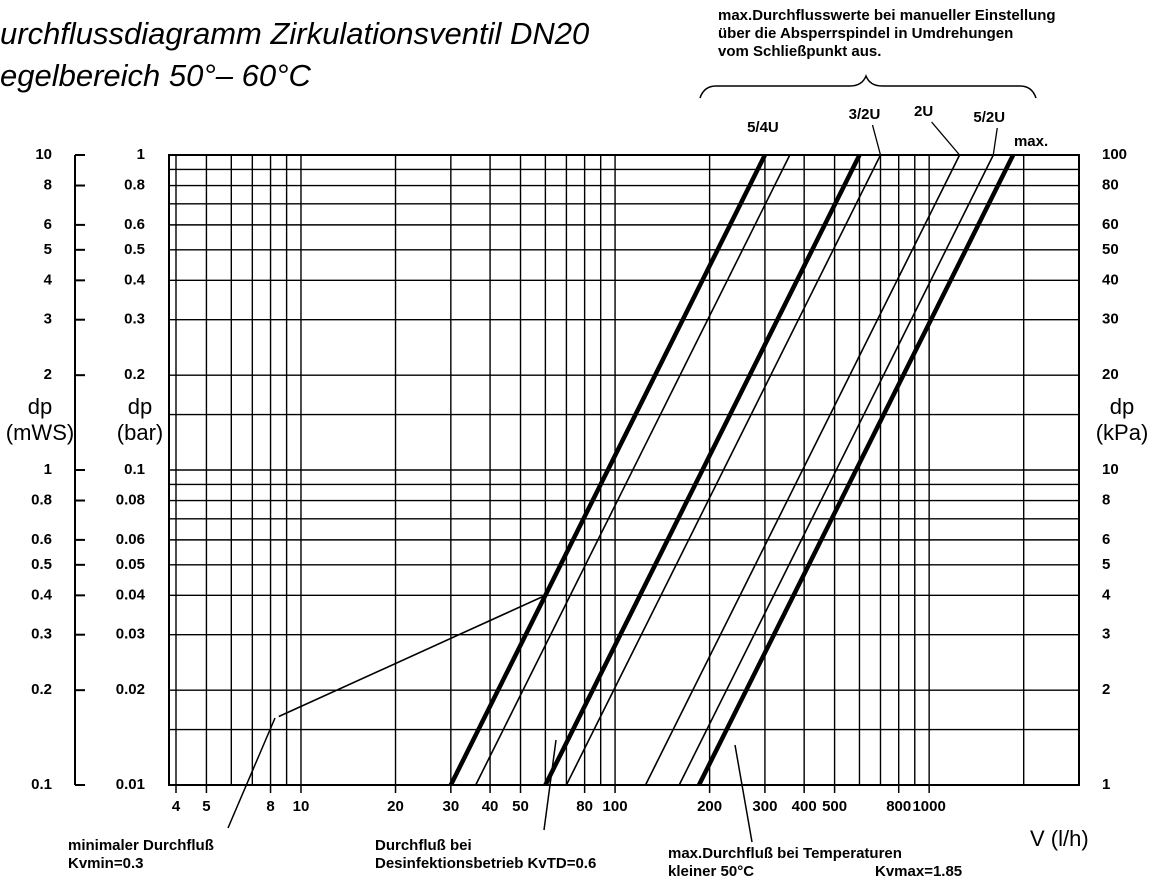  What do you see at coordinates (763, 127) in the screenshot?
I see `curve-label: 5/4U` at bounding box center [763, 127].